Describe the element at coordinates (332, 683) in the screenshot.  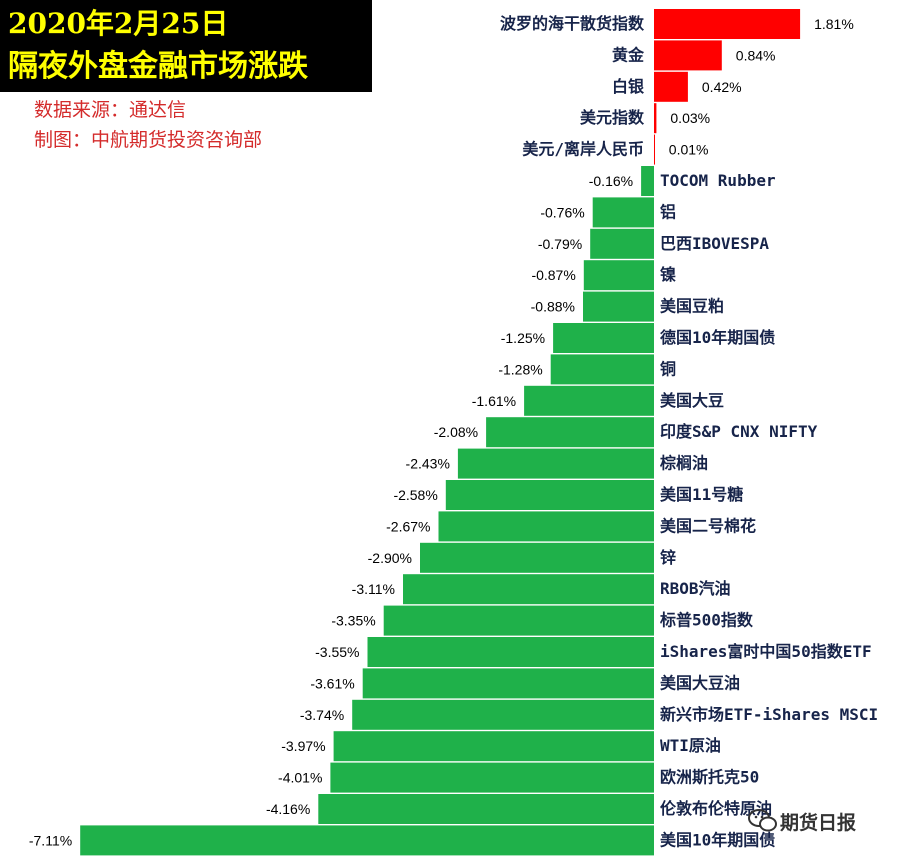
I see `value-label: -3.61%` at that location.